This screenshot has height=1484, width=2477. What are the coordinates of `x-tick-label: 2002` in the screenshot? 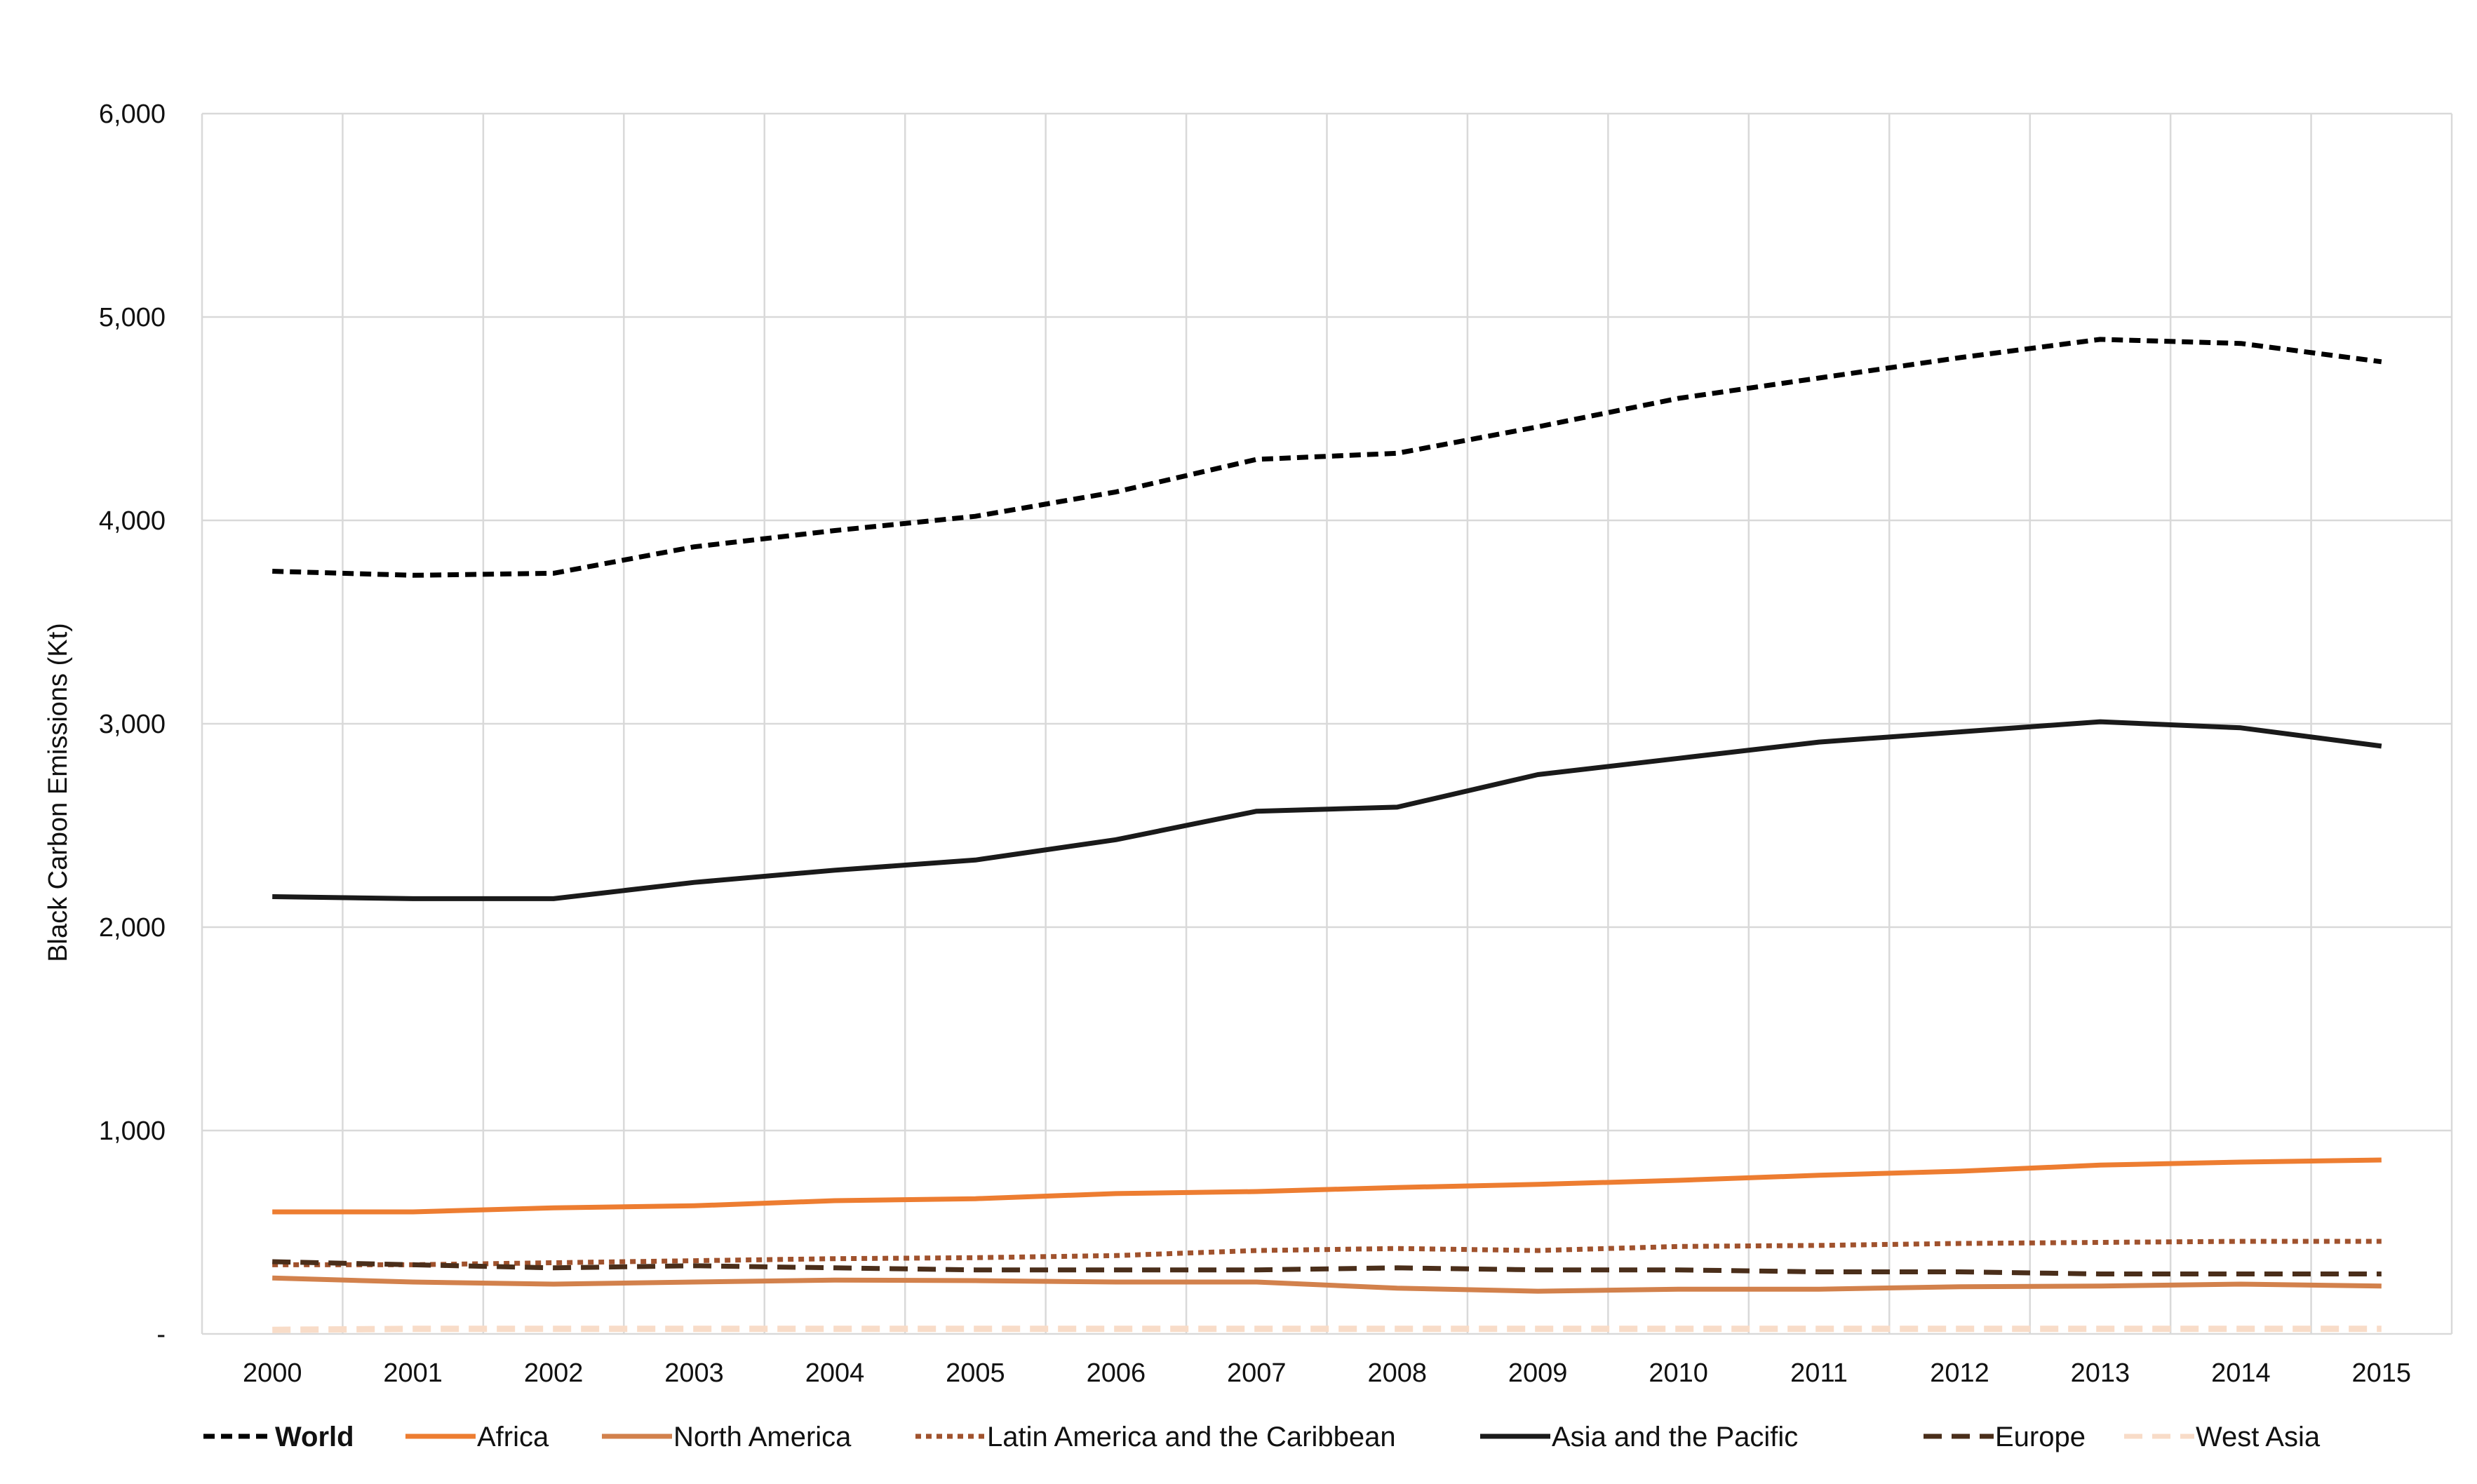 It's located at (554, 1373).